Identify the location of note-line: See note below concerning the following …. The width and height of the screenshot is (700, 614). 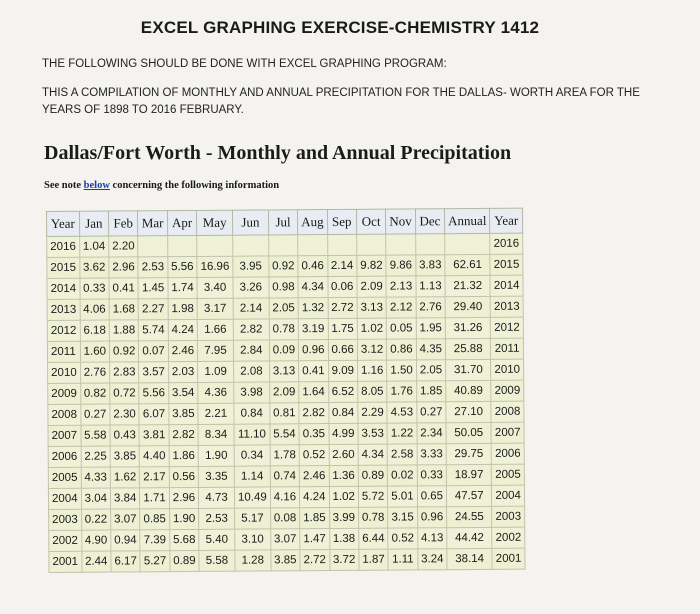
(161, 185).